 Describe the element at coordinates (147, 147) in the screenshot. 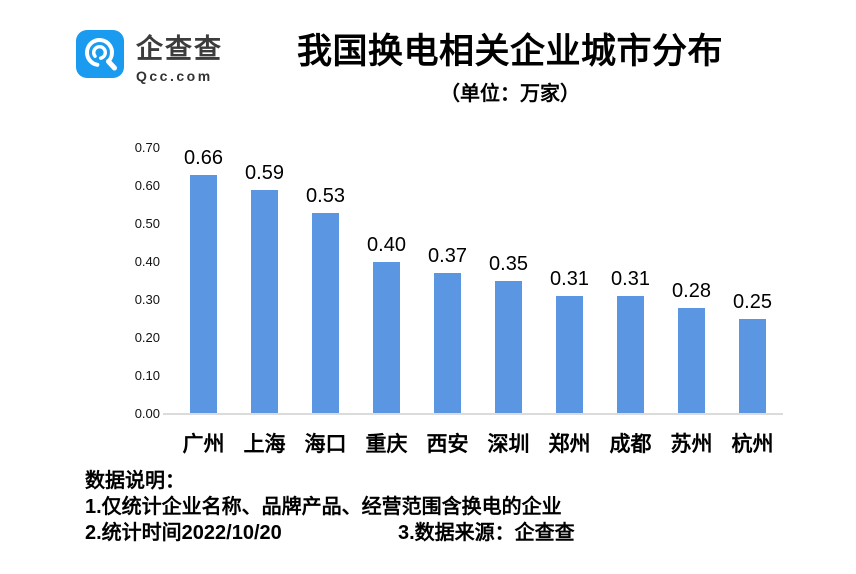

I see `y-tick-label: 0.70` at that location.